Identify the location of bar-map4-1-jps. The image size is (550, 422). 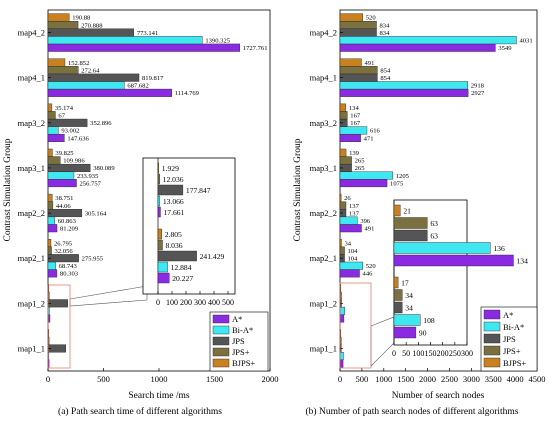
(358, 77).